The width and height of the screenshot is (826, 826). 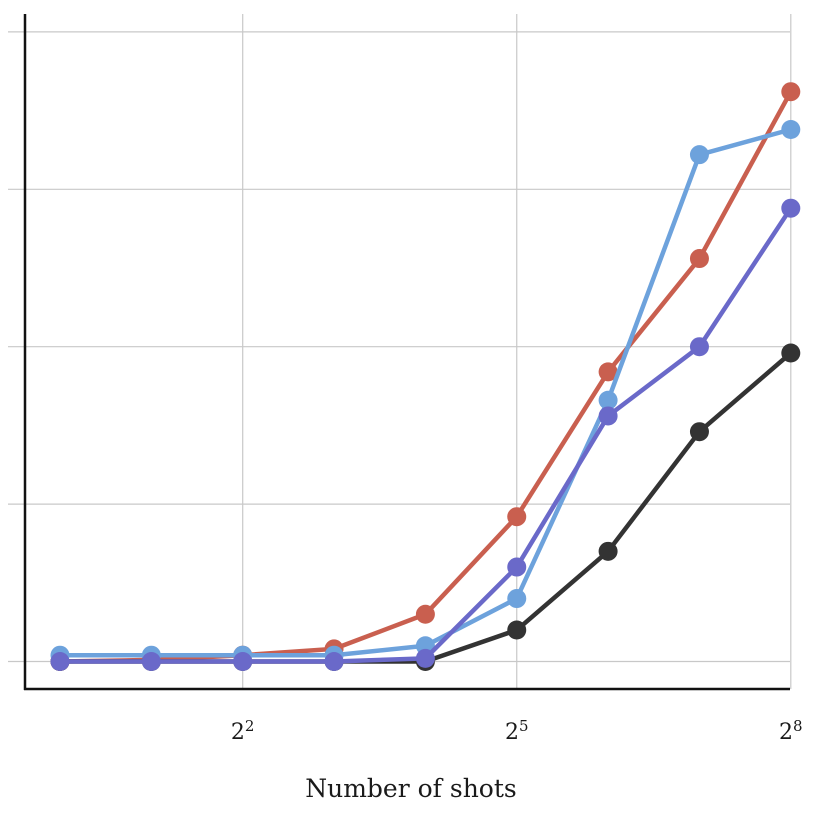 What do you see at coordinates (411, 788) in the screenshot?
I see `x-axis-label: Number of shots` at bounding box center [411, 788].